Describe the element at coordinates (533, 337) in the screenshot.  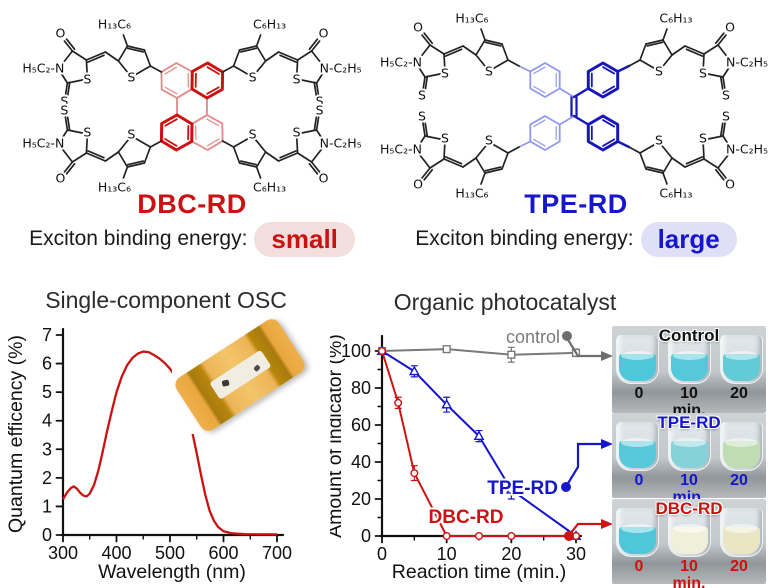
I see `series-label-control: control` at that location.